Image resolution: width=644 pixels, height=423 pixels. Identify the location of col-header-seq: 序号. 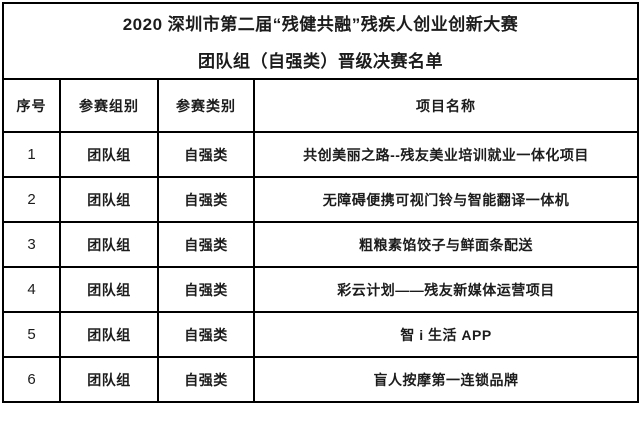
(31, 105).